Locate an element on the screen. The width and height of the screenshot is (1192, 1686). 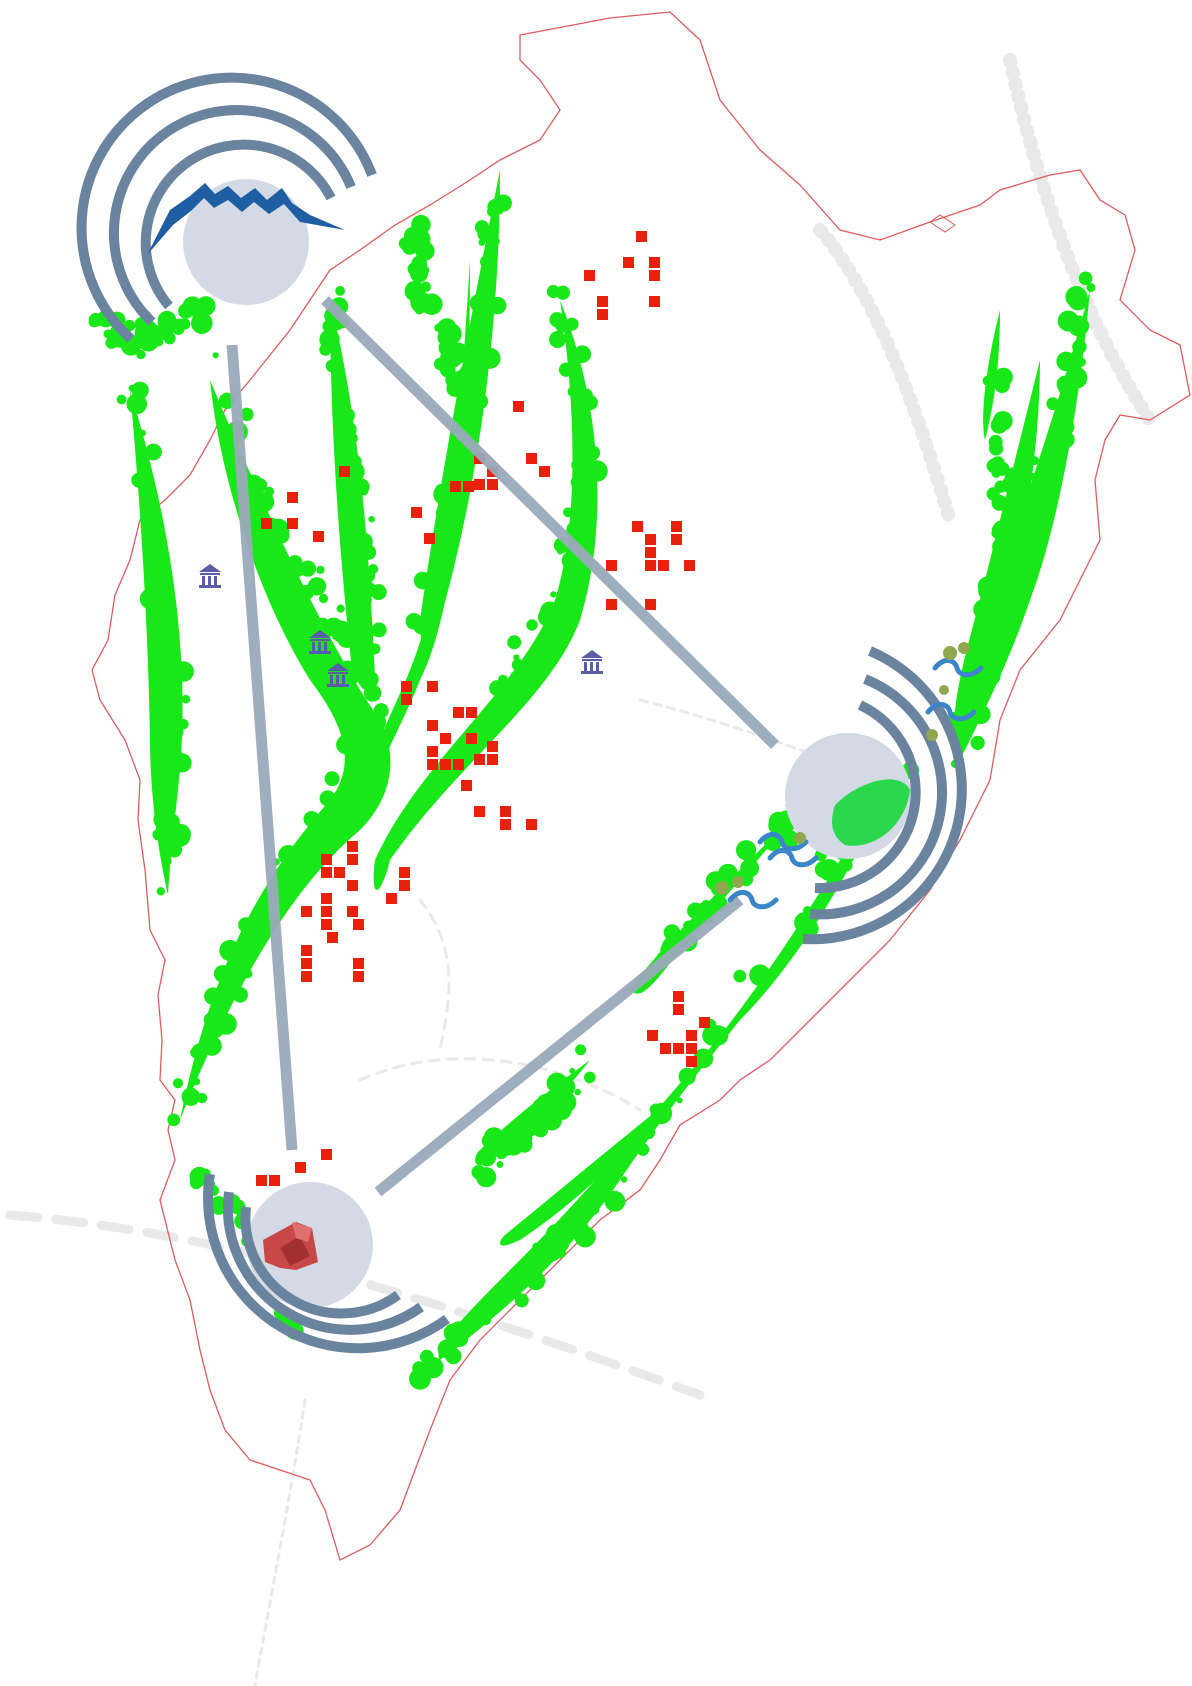
river-node is located at coordinates (849, 793).